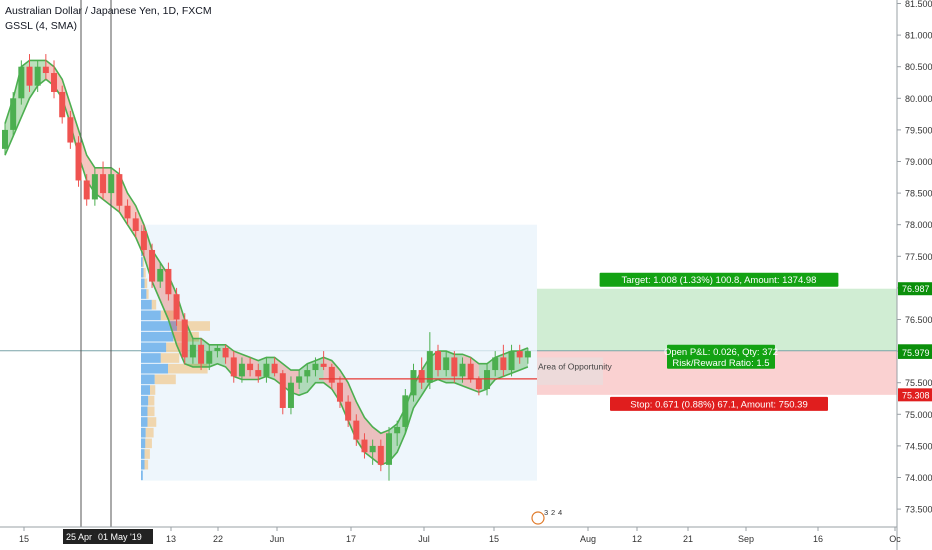 This screenshot has width=932, height=550. What do you see at coordinates (918, 99) in the screenshot?
I see `price-tick-label: 80.000` at bounding box center [918, 99].